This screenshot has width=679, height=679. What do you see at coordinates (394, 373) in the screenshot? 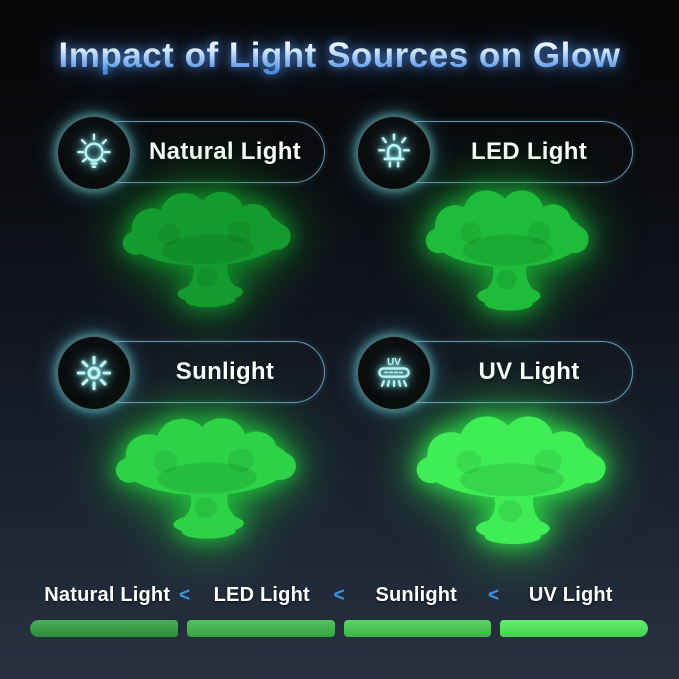
I see `uv-lamp-icon: UV` at bounding box center [394, 373].